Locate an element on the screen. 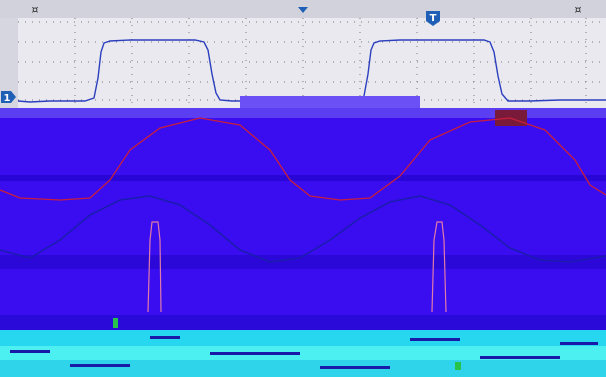 The image size is (606, 377). right-cursor-glyph: ¤ is located at coordinates (578, 9).